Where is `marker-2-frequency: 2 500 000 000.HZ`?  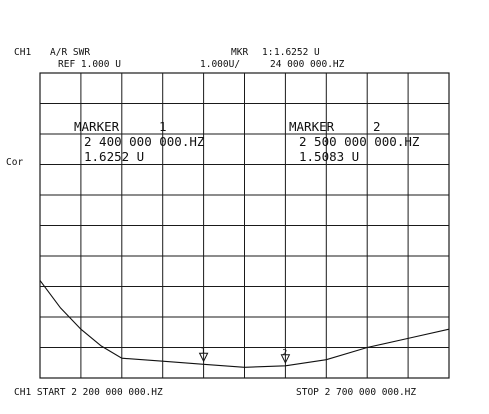
marker-2-frequency: 2 500 000 000.HZ is located at coordinates (359, 141).